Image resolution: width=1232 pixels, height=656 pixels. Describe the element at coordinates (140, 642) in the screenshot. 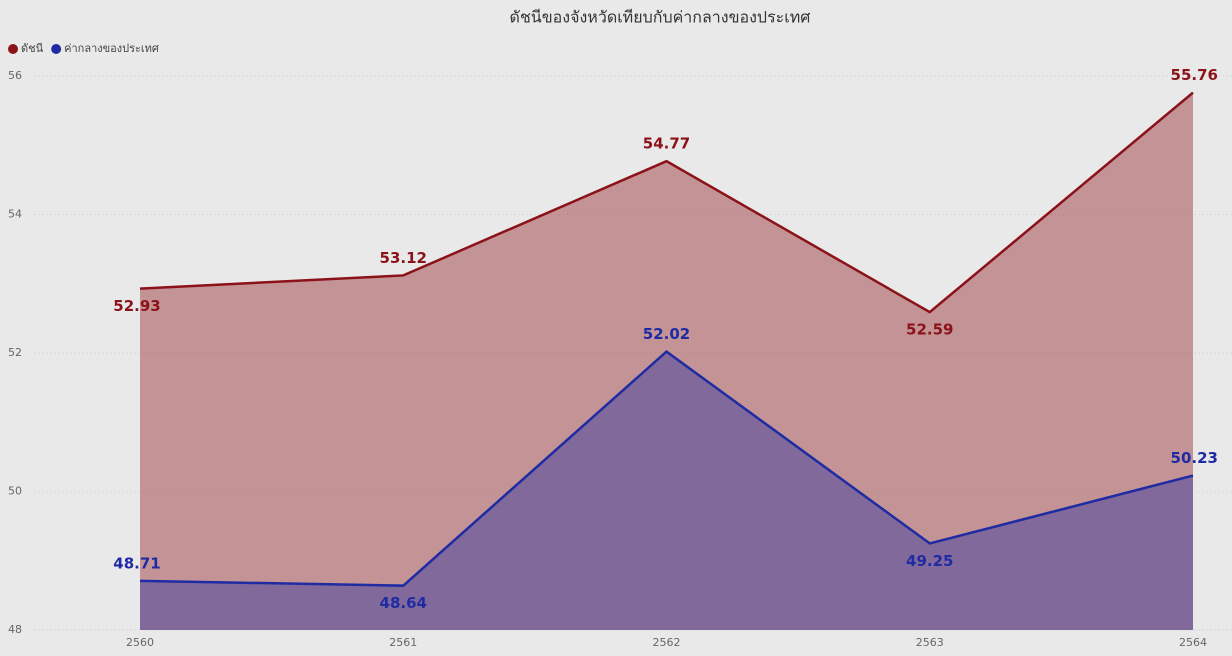

I see `x-tick-label: 2560` at that location.